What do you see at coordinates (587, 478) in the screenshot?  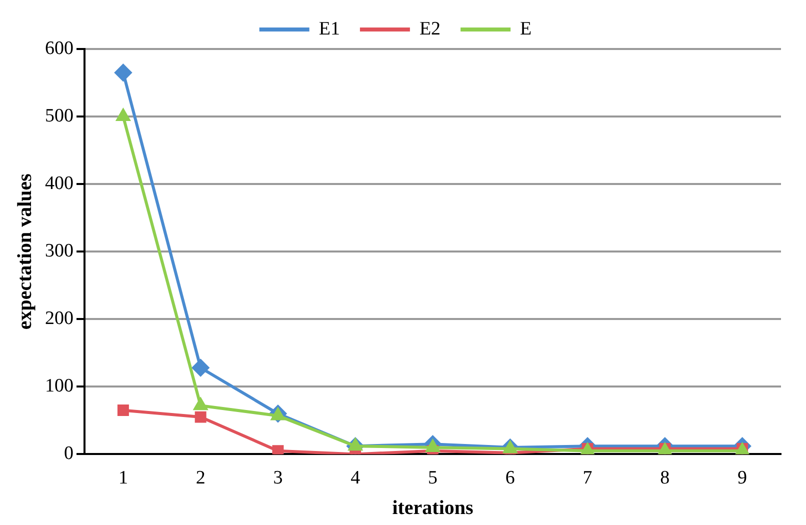 I see `x-tick-label: 7` at bounding box center [587, 478].